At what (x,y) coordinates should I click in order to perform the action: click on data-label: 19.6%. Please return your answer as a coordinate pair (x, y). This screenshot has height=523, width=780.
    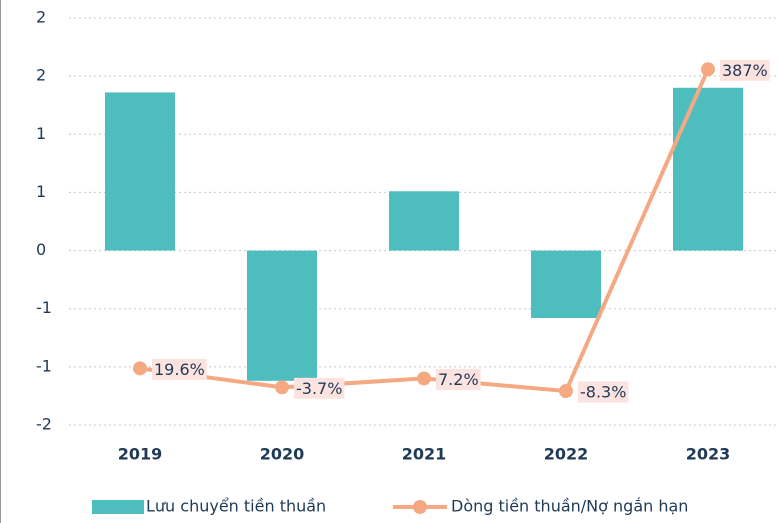
    Looking at the image, I should click on (179, 369).